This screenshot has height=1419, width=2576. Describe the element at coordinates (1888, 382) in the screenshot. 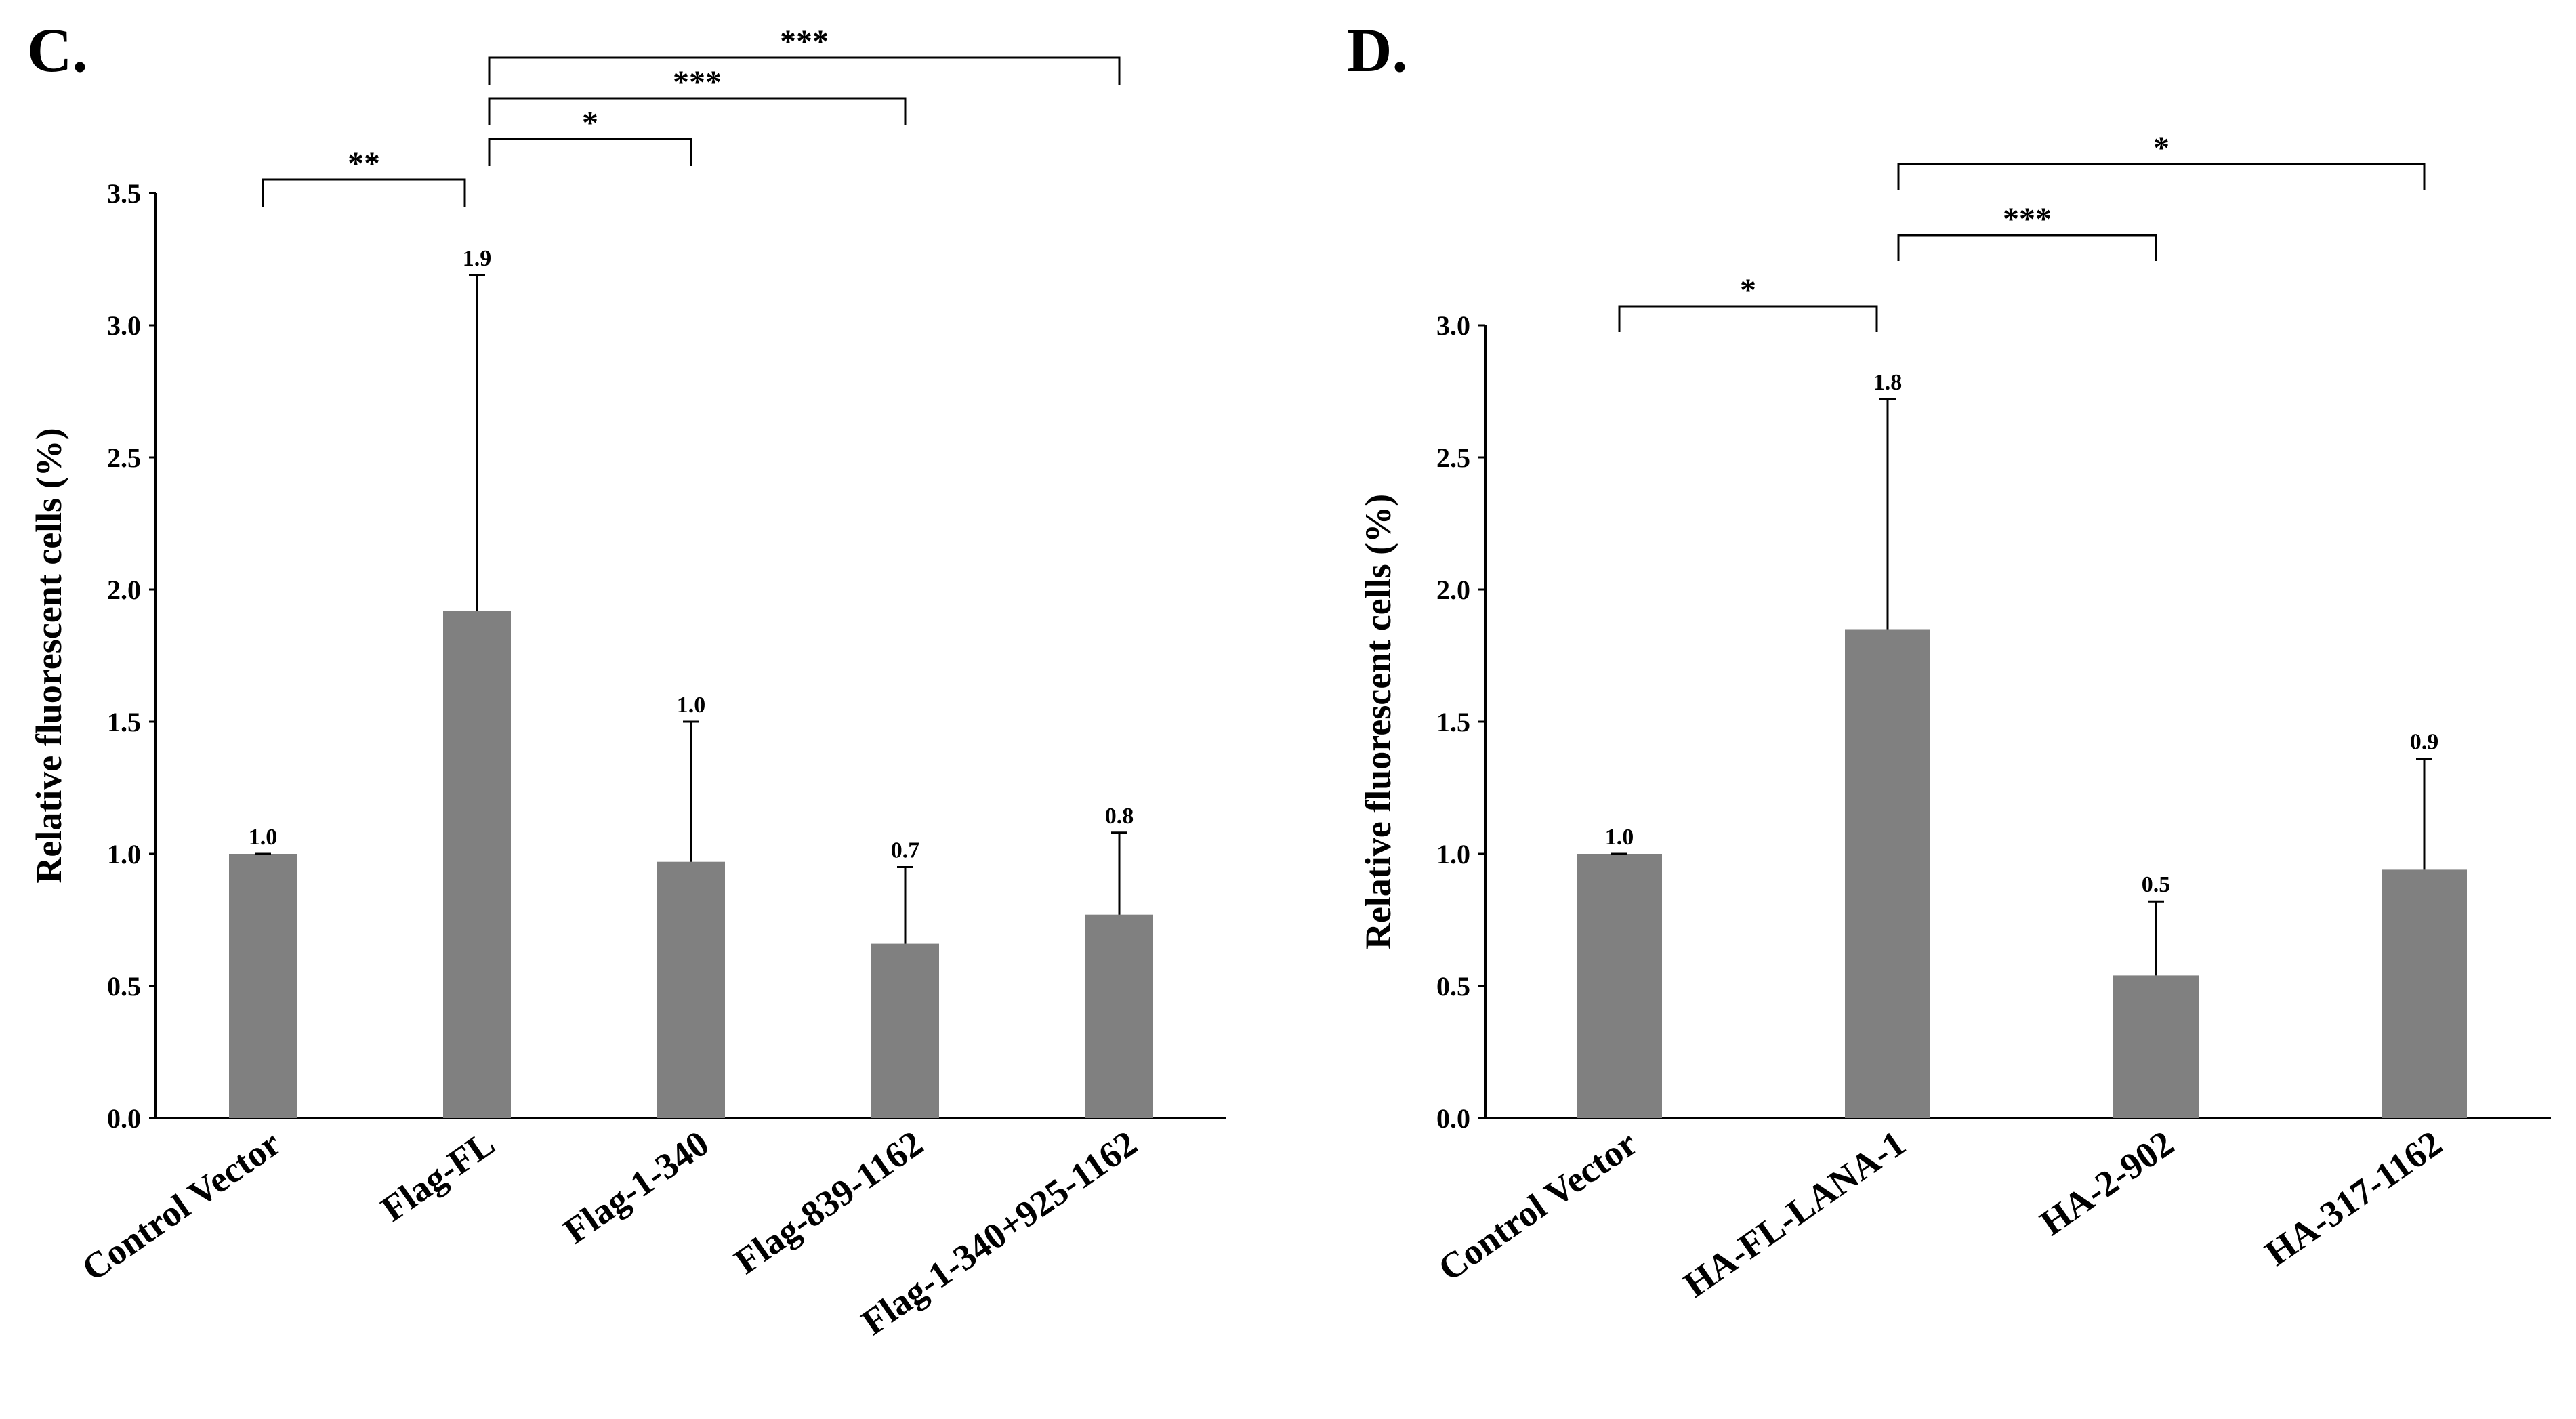

I see `data-label: 1.8` at that location.